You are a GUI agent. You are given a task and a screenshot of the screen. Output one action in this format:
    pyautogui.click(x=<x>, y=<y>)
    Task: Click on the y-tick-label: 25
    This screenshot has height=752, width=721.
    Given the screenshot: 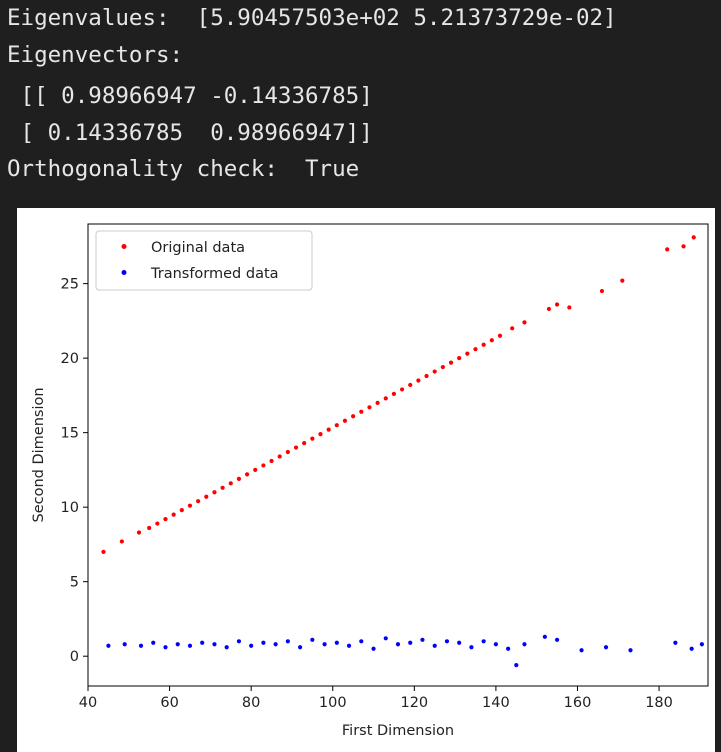 What is the action you would take?
    pyautogui.click(x=70, y=285)
    